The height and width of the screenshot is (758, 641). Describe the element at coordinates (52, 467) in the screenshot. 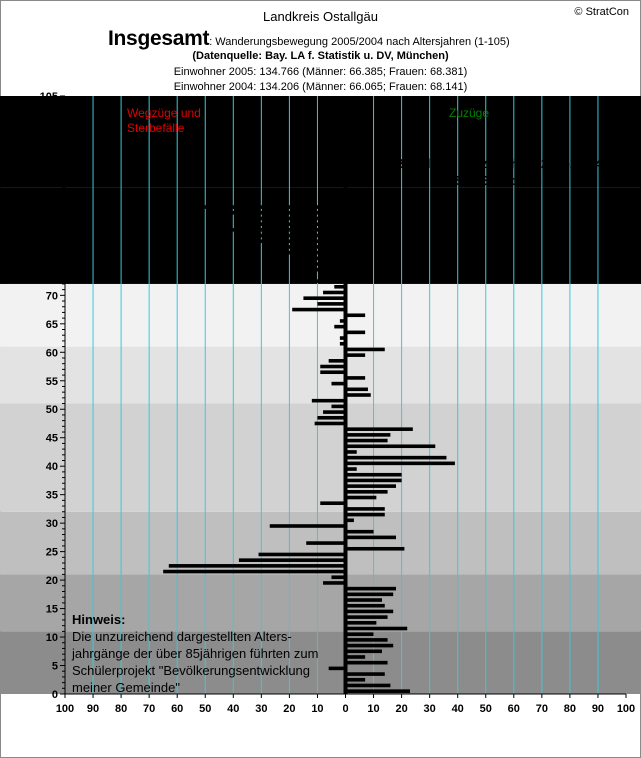

I see `y-tick-label: 40` at that location.